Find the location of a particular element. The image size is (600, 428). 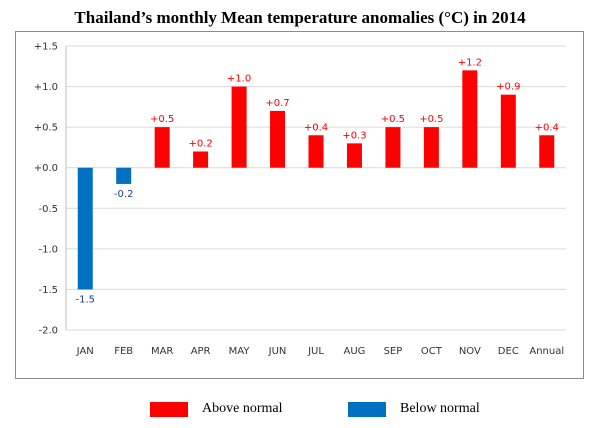

x-tick-label: DEC is located at coordinates (508, 351).